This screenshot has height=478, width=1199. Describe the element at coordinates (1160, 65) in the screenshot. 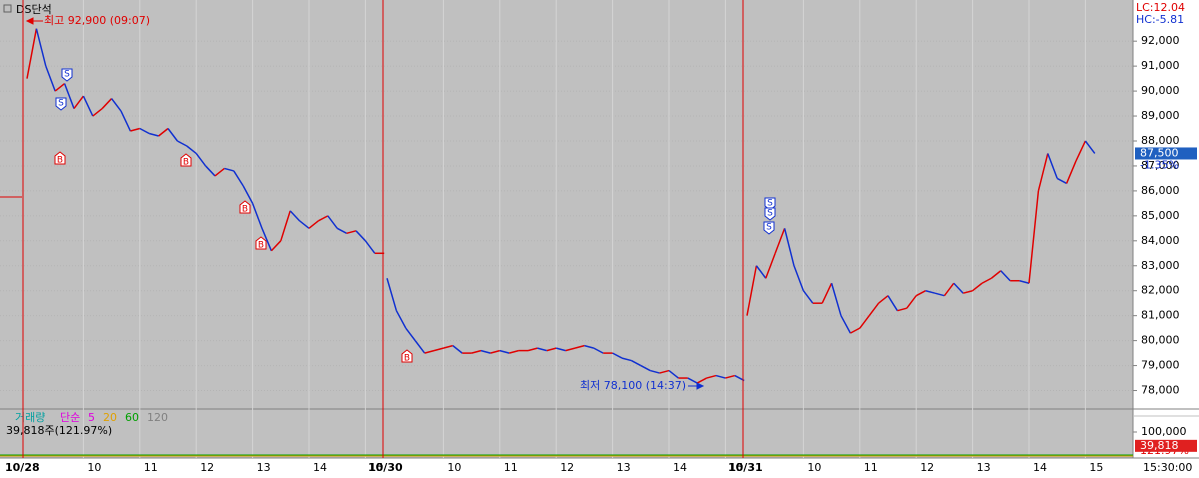

I see `y-tick-label: 91,000` at that location.